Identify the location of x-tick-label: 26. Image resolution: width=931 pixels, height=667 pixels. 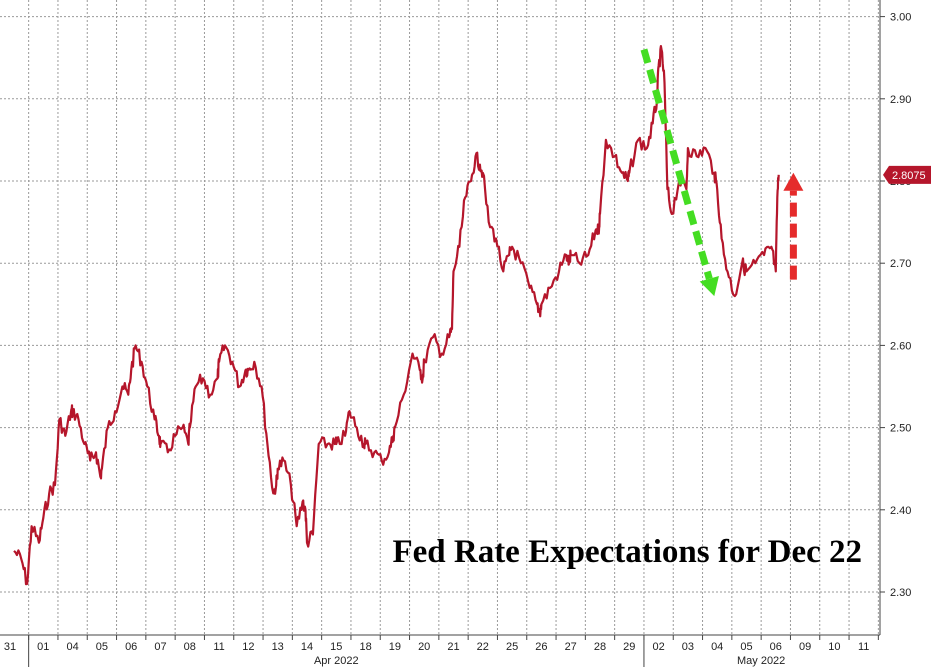
(541, 647).